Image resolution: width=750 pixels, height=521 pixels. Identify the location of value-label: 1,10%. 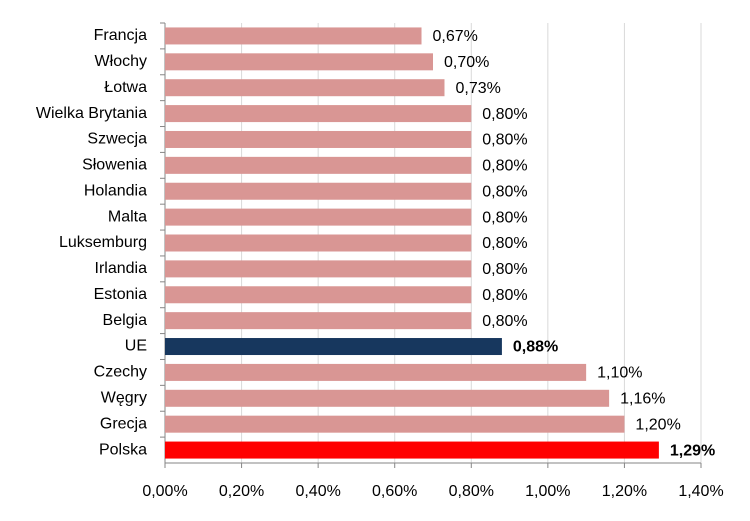
(619, 373).